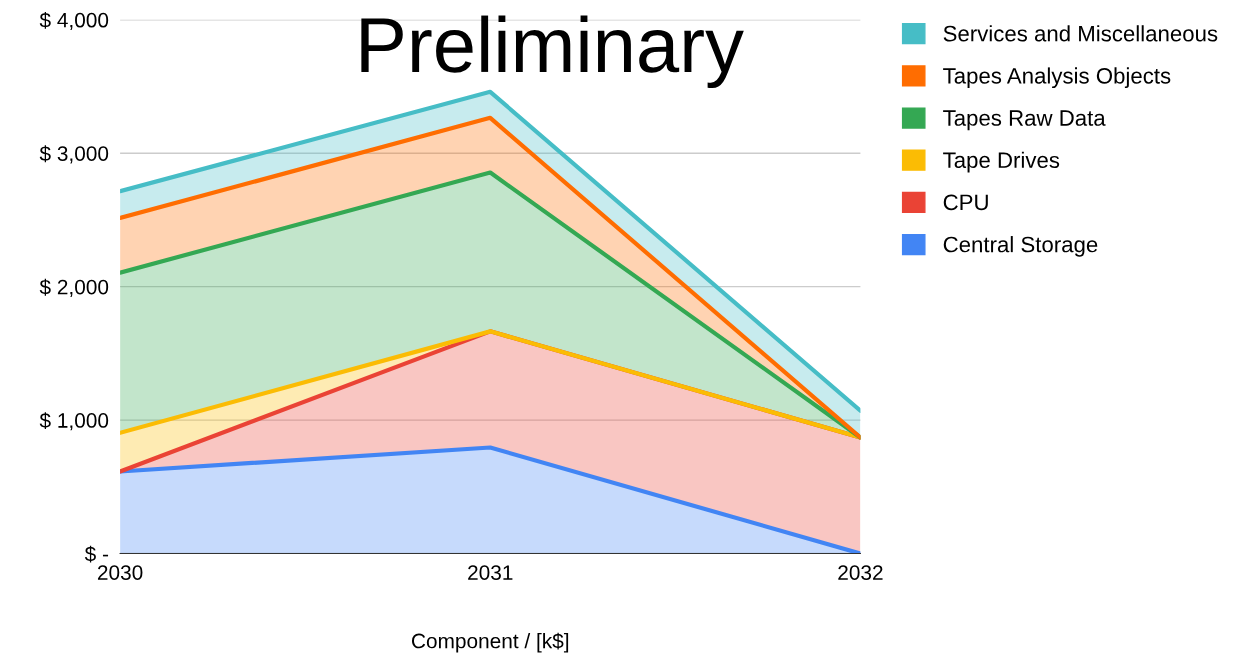  What do you see at coordinates (74, 287) in the screenshot?
I see `y-tick-label: $ 2,000` at bounding box center [74, 287].